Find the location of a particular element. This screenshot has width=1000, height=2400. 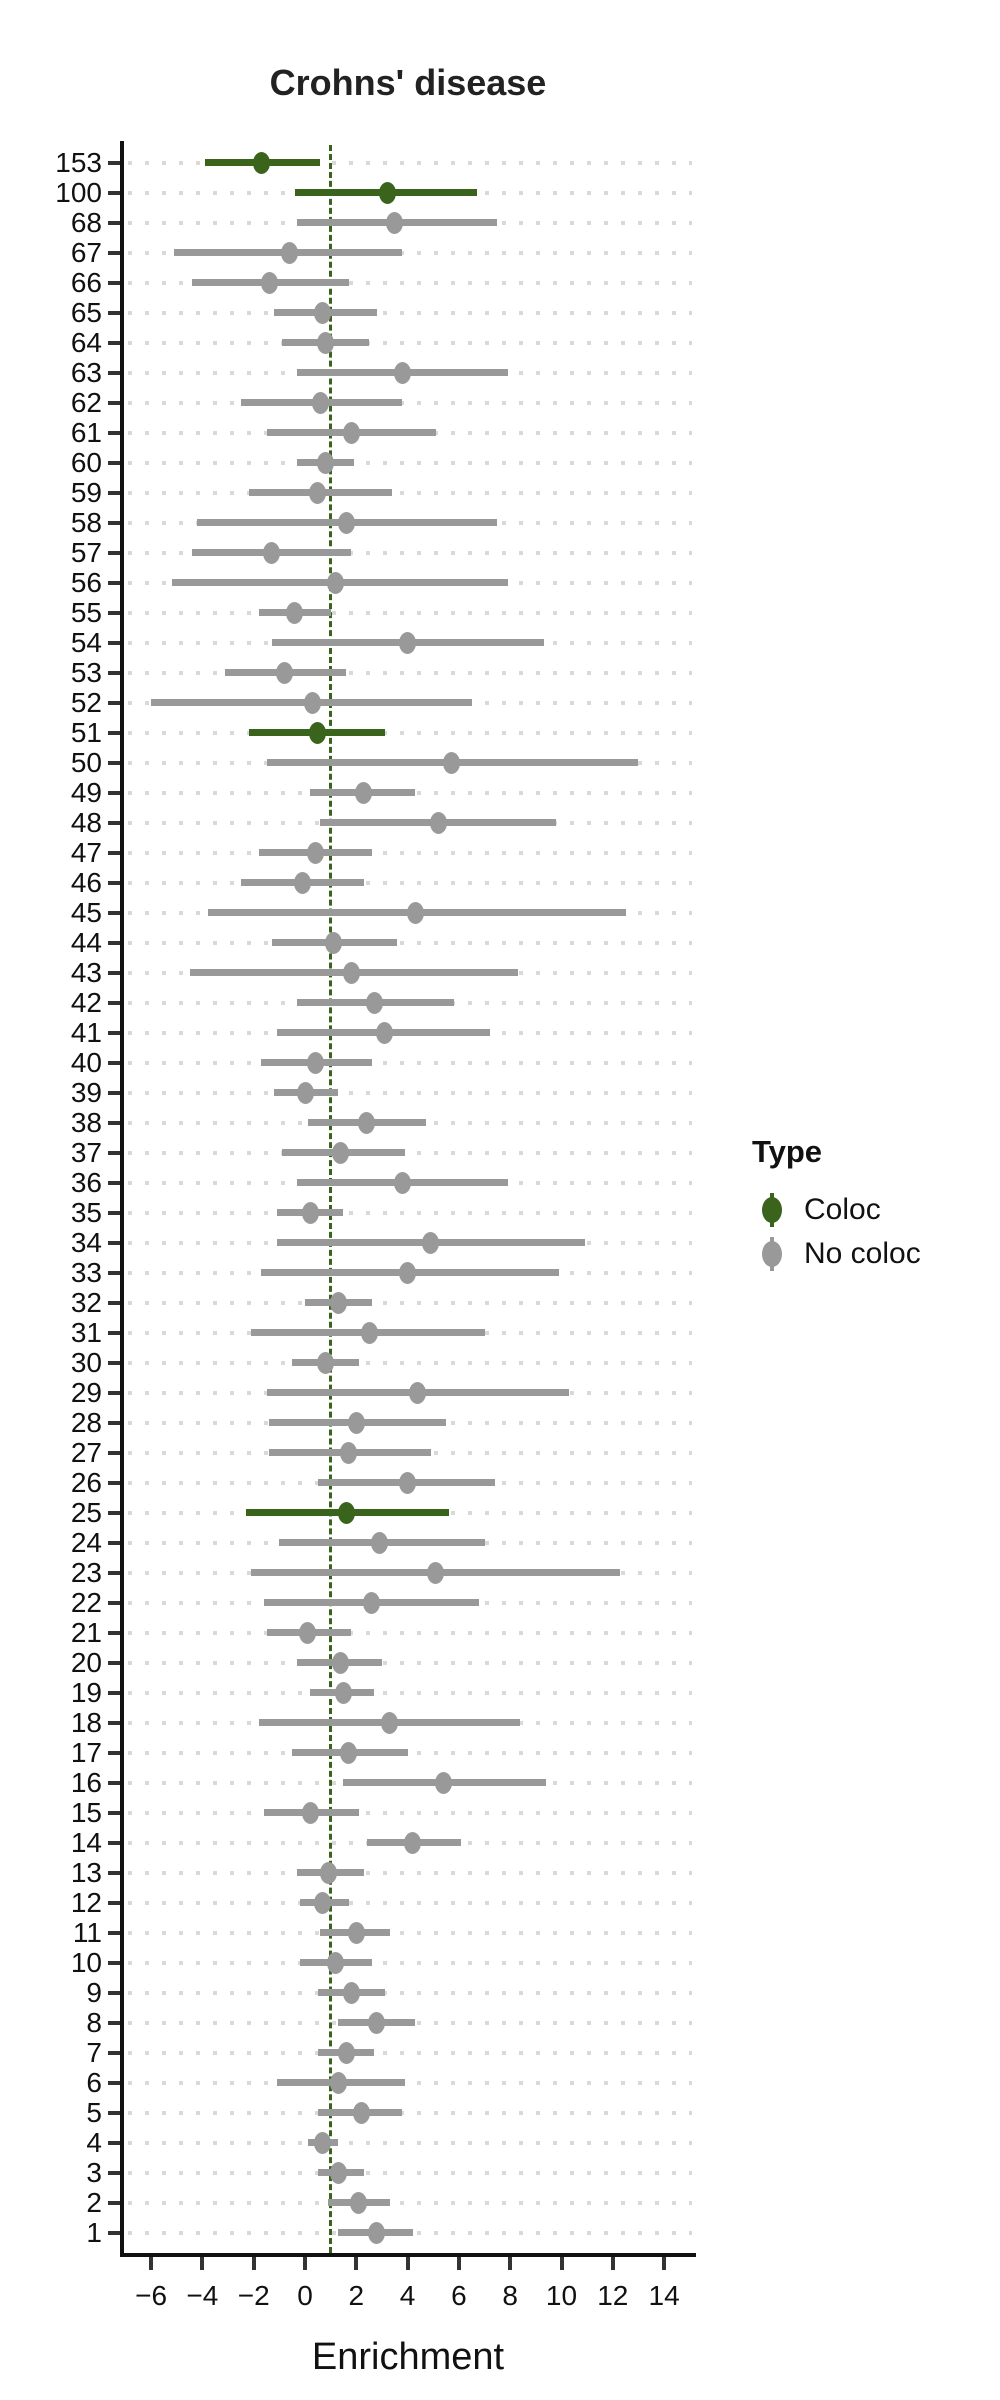

y-tick-label: 24 is located at coordinates (86, 1542).